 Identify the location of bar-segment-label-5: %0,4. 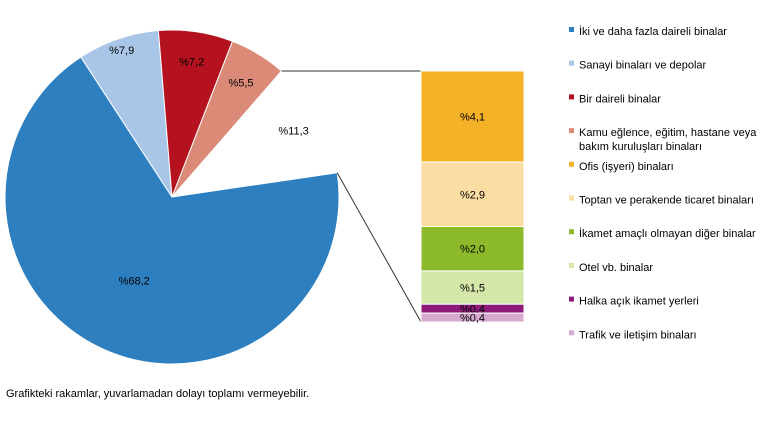
(472, 319).